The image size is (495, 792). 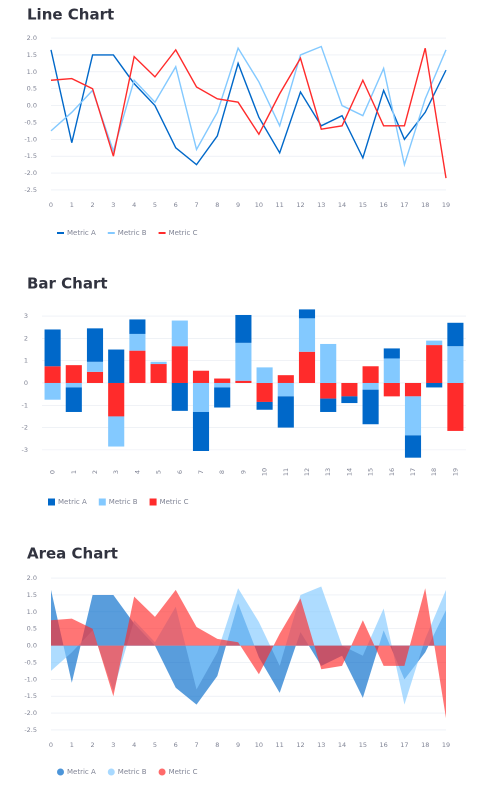 What do you see at coordinates (238, 205) in the screenshot?
I see `x-tick-label: 9` at bounding box center [238, 205].